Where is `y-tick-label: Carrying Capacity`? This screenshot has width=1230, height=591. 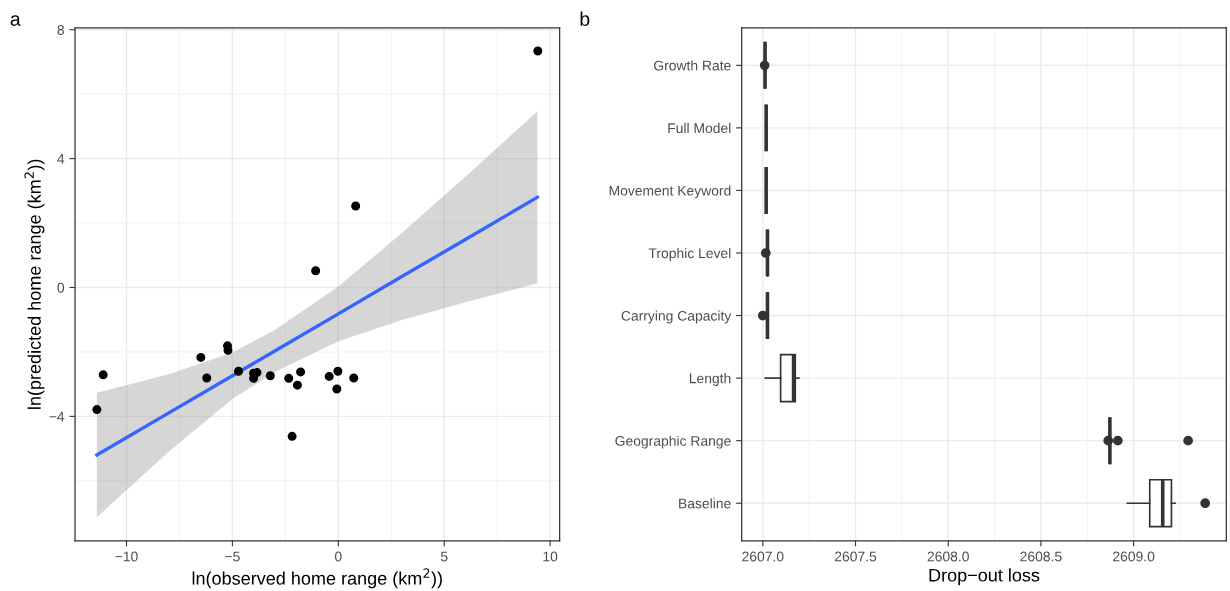
y-tick-label: Carrying Capacity is located at coordinates (676, 317).